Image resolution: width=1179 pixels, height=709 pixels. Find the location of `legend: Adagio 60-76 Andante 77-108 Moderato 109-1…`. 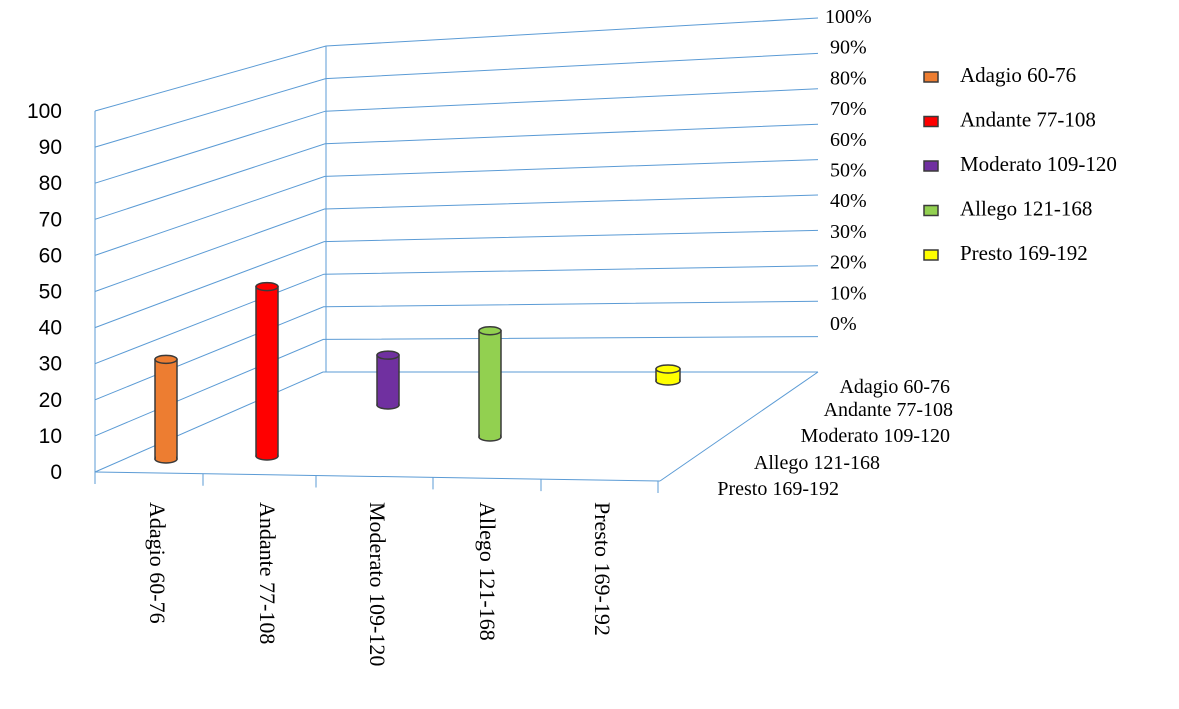

legend: Adagio 60-76 Andante 77-108 Moderato 109-1… is located at coordinates (1020, 164).